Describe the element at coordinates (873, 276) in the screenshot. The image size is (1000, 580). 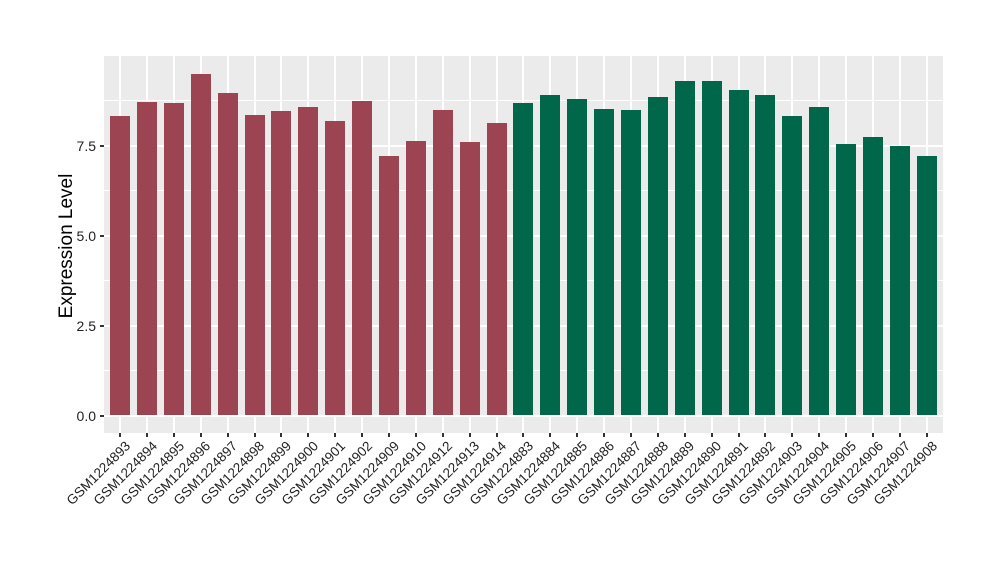
I see `bar-GSM1224906` at that location.